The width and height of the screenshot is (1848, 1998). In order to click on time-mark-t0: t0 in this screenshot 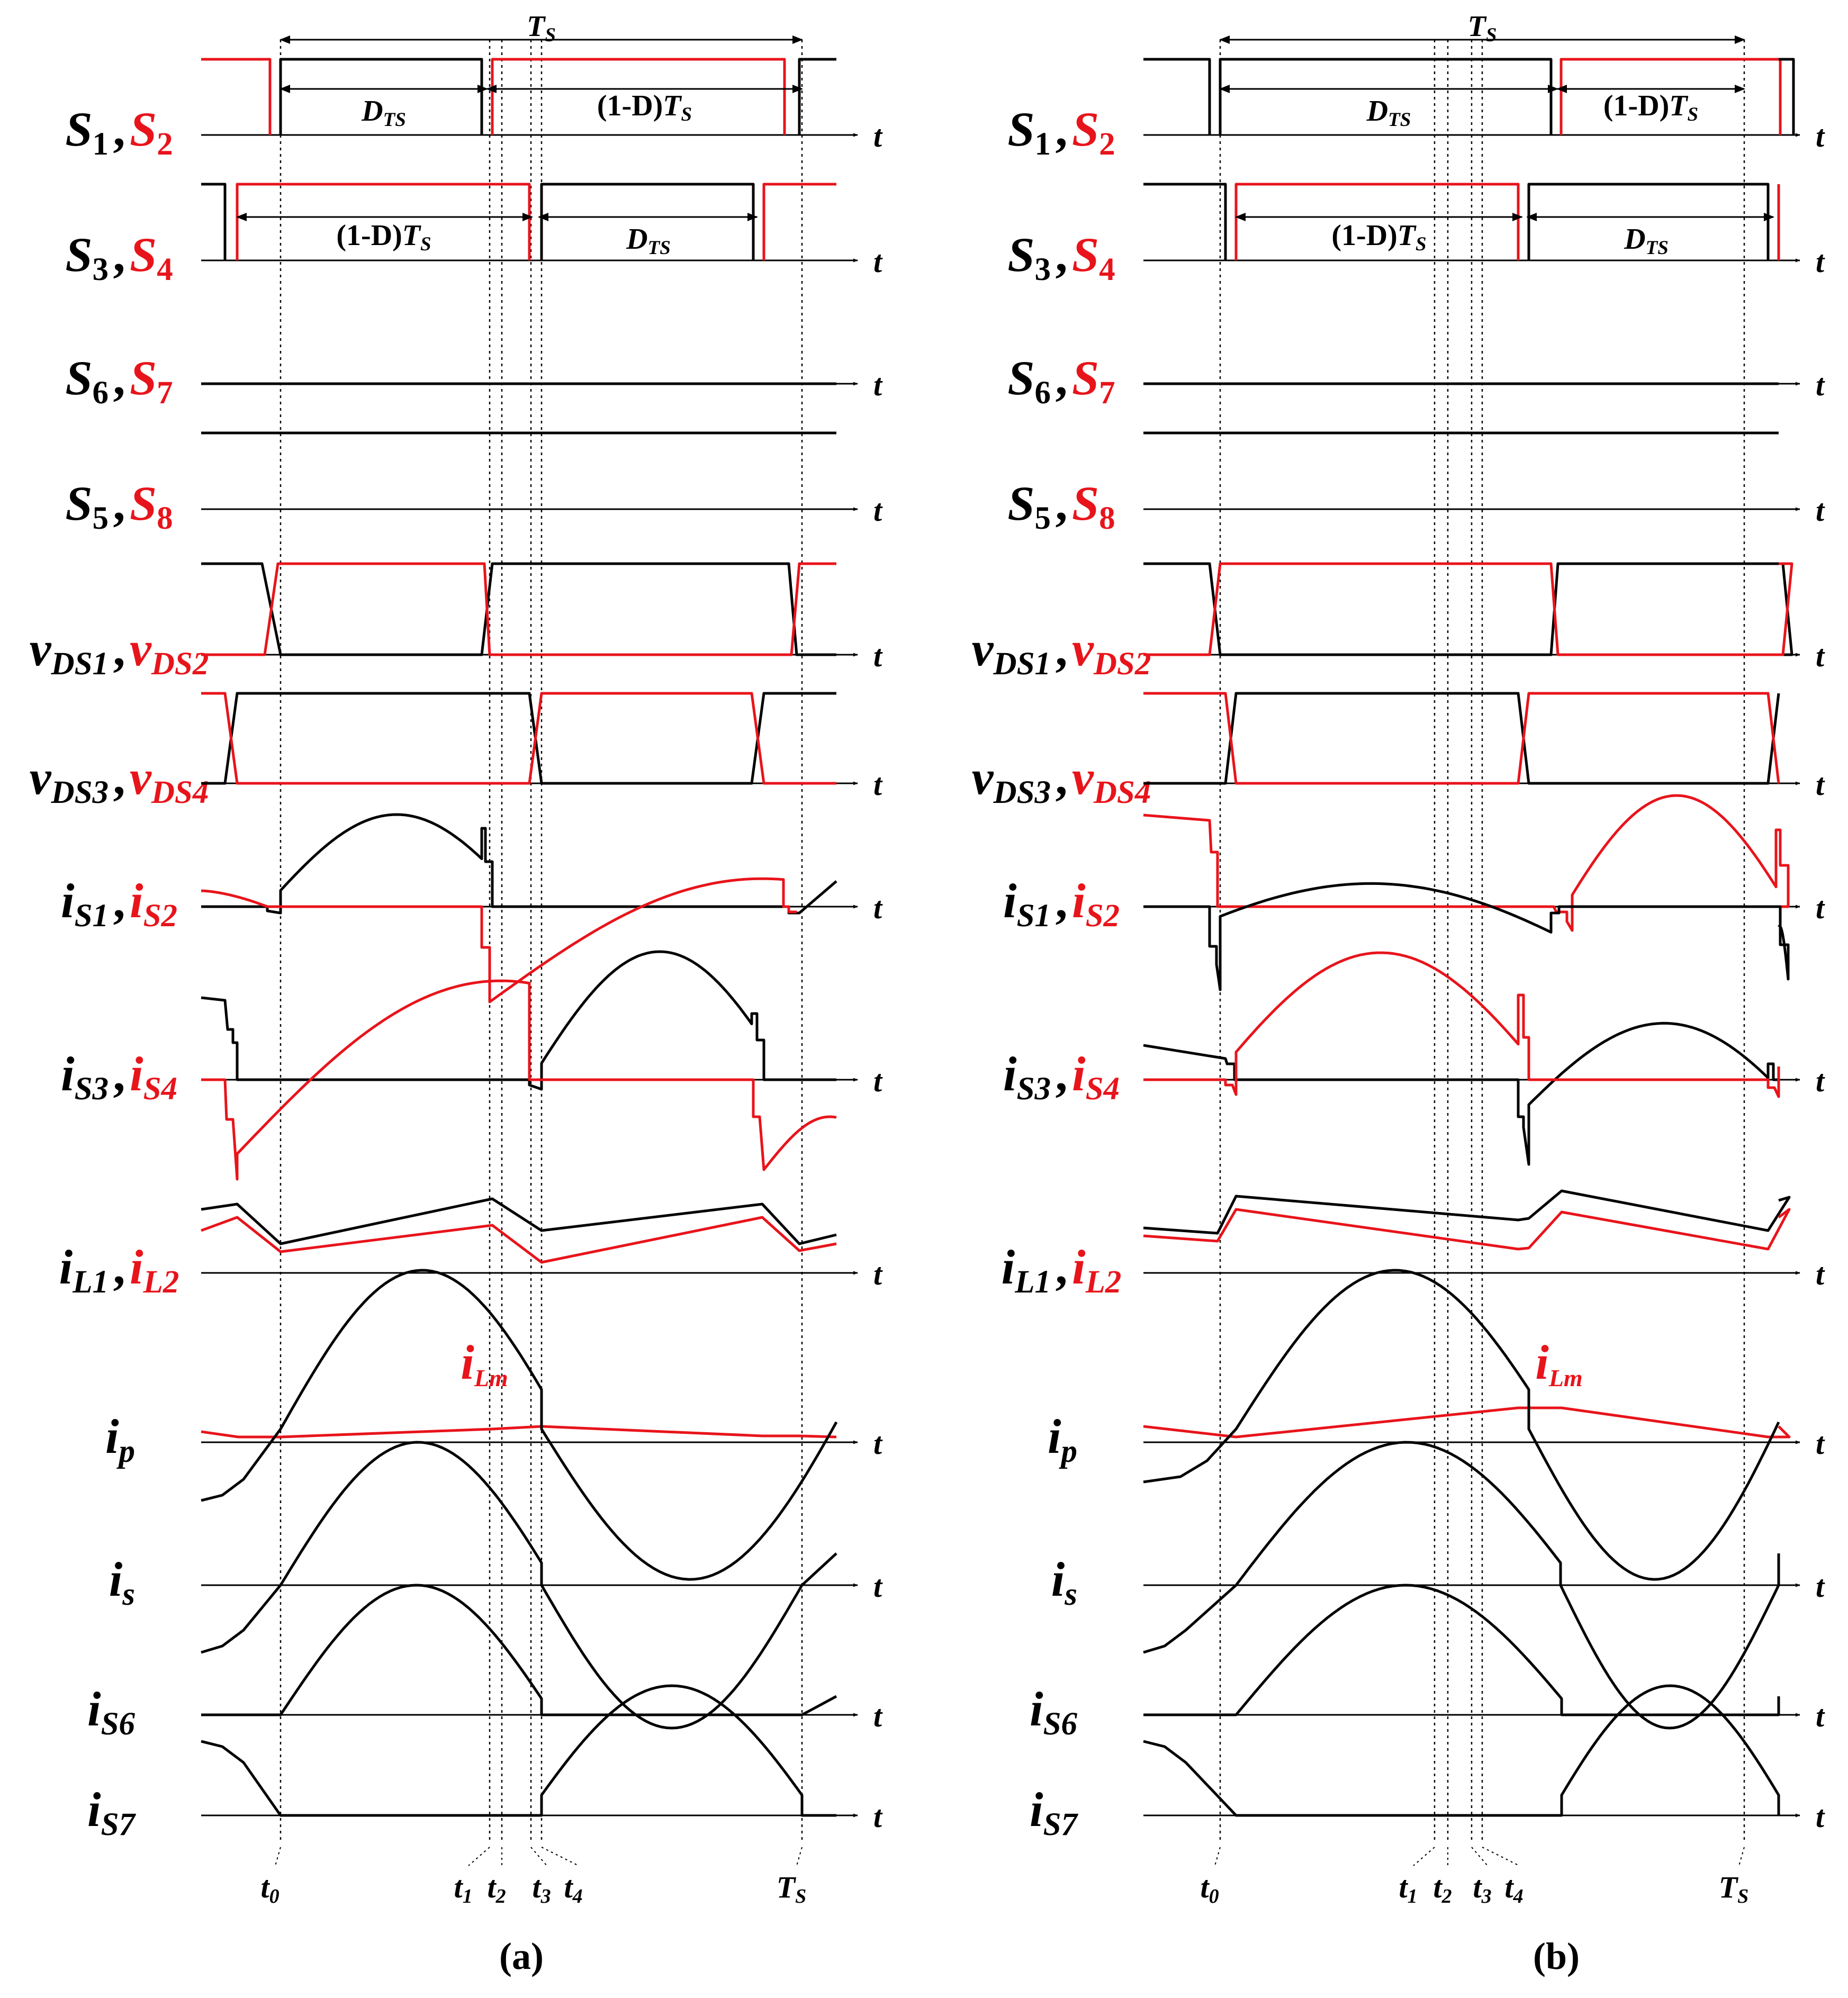, I will do `click(1209, 1889)`.